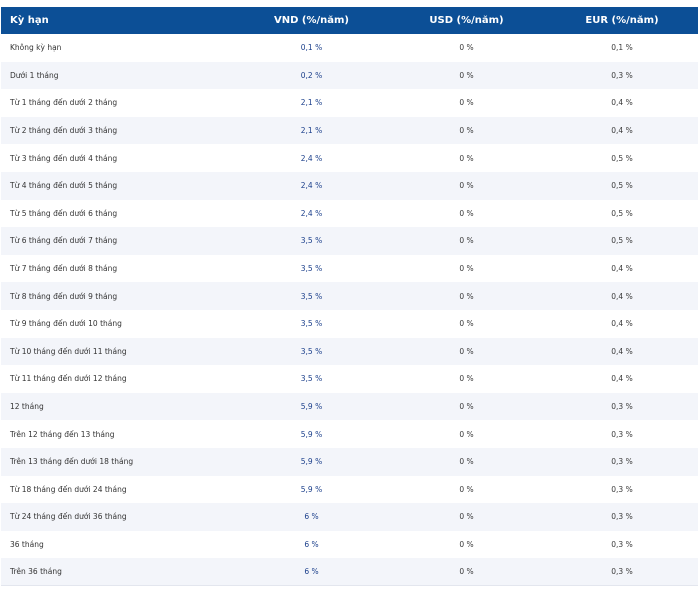 Image resolution: width=700 pixels, height=592 pixels. Describe the element at coordinates (349, 434) in the screenshot. I see `table-row: Trên 12 tháng đến 13 tháng 5,9 % 0 % 0,3 %` at that location.